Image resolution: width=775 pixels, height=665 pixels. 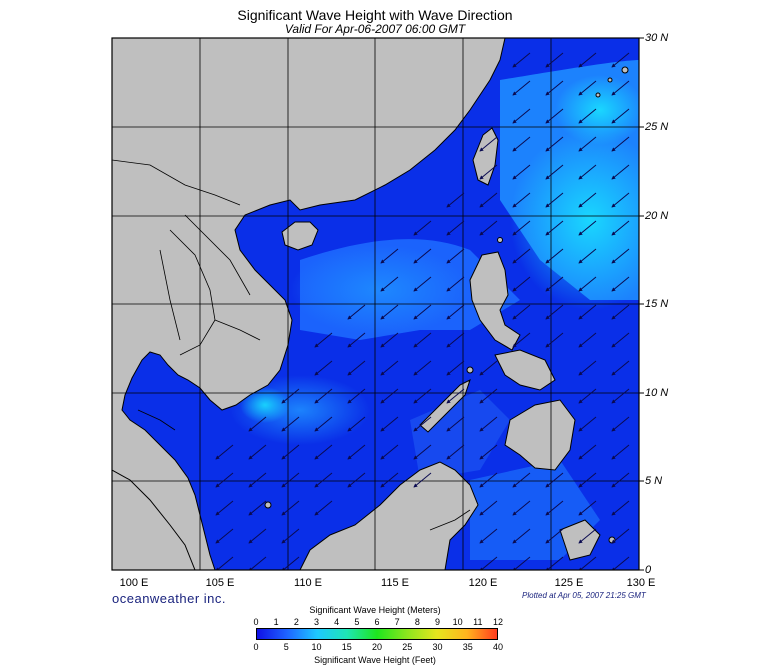 I want to click on mindanao-island, so click(x=540, y=435).